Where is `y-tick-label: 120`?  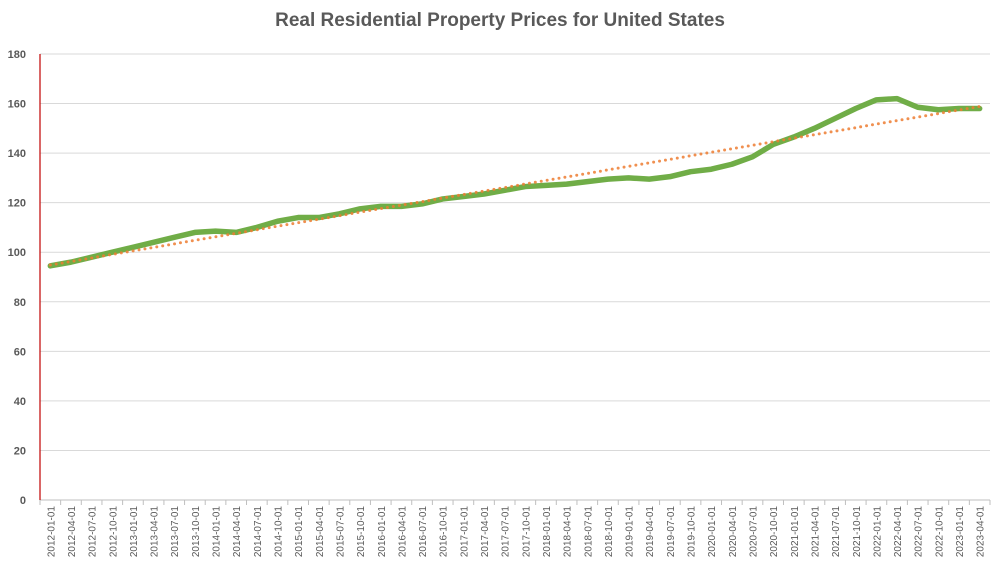
y-tick-label: 120 is located at coordinates (17, 204).